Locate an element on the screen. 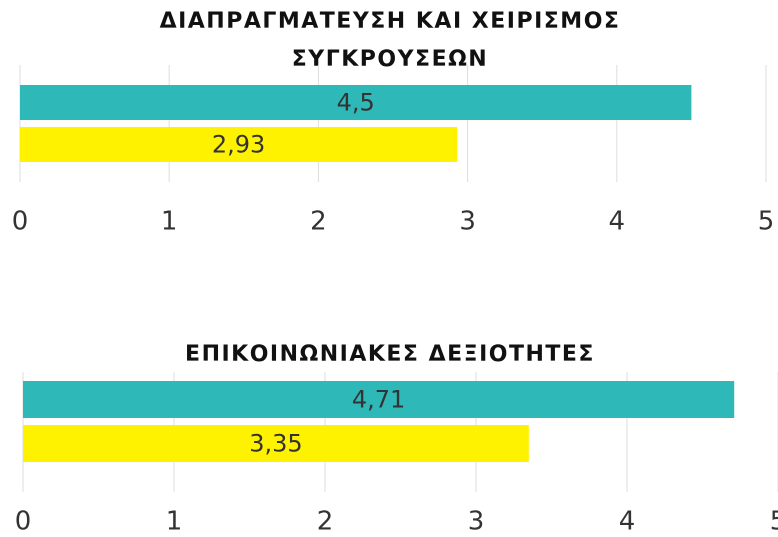 The width and height of the screenshot is (778, 537). value-label: 4,71 is located at coordinates (378, 400).